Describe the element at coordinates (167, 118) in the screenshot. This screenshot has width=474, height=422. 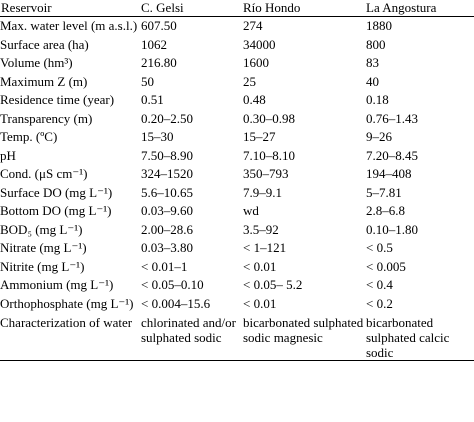
I see `table-cell: 0.20–2.50` at that location.